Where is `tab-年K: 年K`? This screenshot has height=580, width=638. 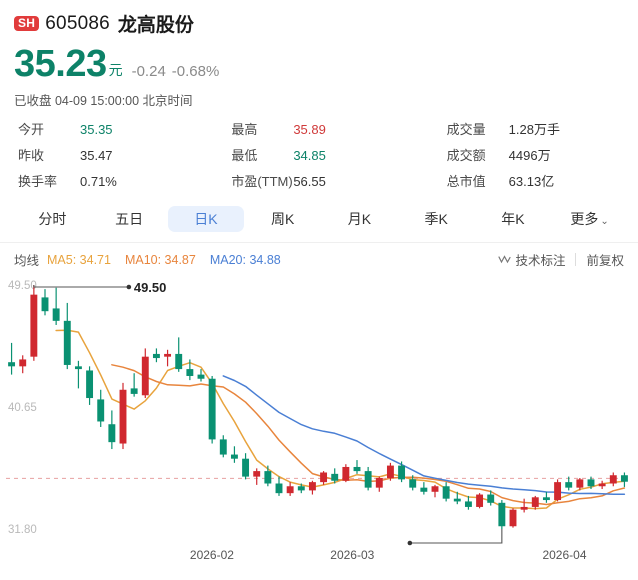 tab-年K: 年K is located at coordinates (513, 219).